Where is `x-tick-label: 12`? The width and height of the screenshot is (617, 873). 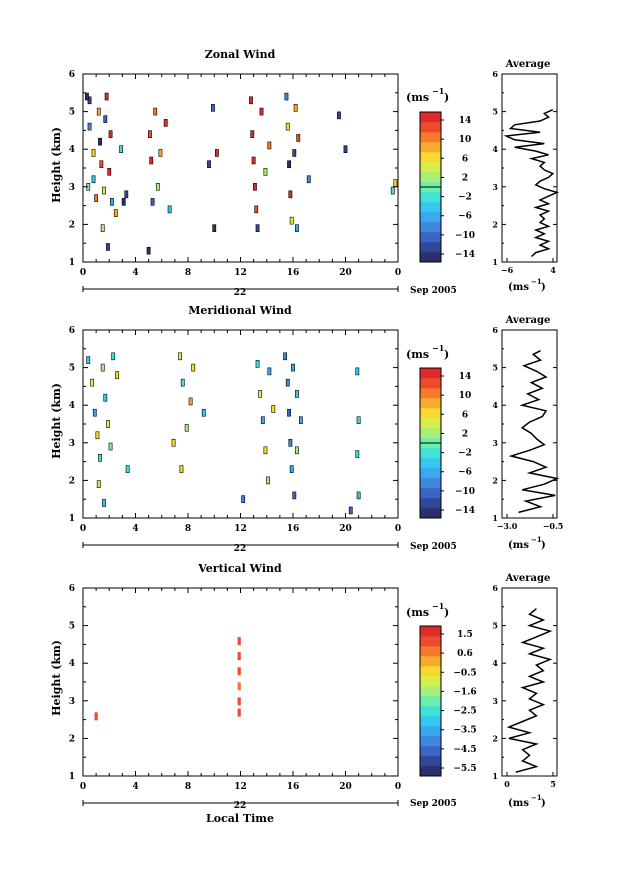
x-tick-label: 12 is located at coordinates (240, 787).